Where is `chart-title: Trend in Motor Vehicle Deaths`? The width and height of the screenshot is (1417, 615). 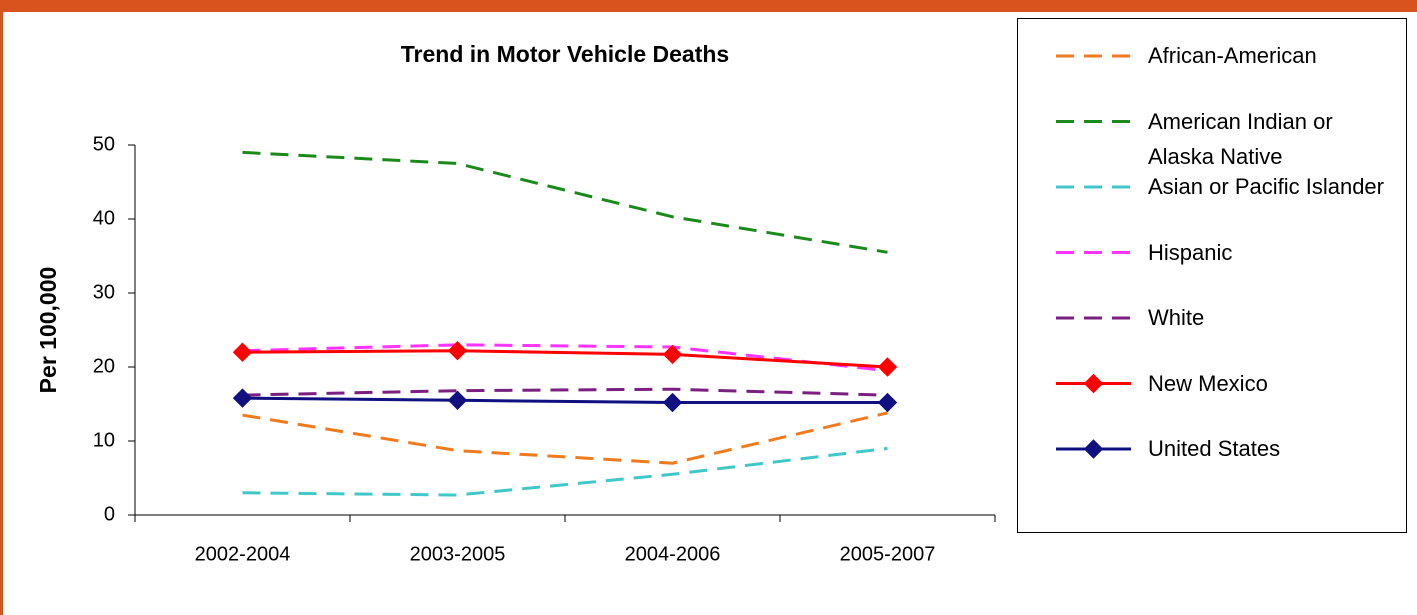 chart-title: Trend in Motor Vehicle Deaths is located at coordinates (565, 54).